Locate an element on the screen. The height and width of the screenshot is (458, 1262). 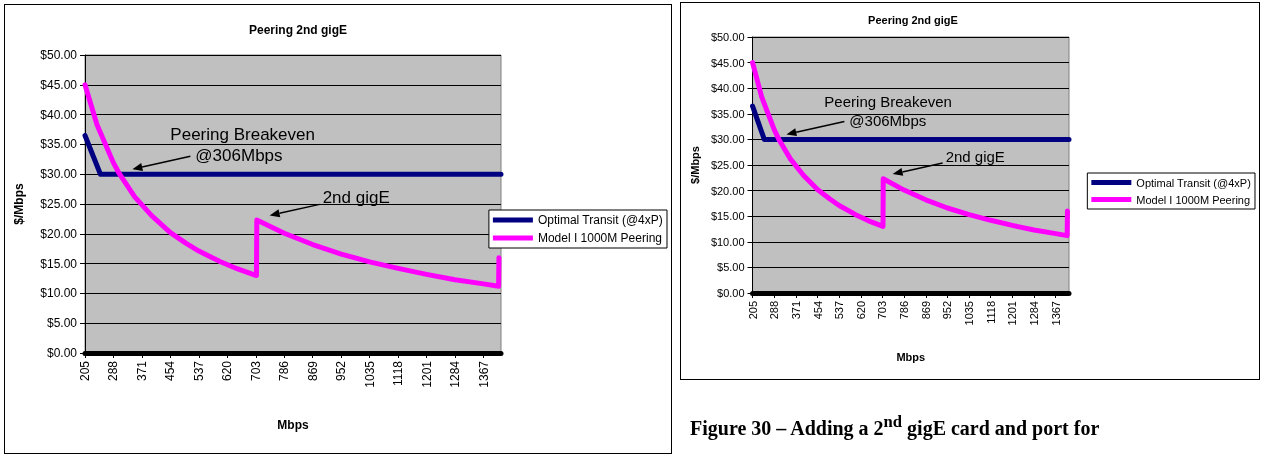
annotation: 2nd gigE is located at coordinates (975, 157).